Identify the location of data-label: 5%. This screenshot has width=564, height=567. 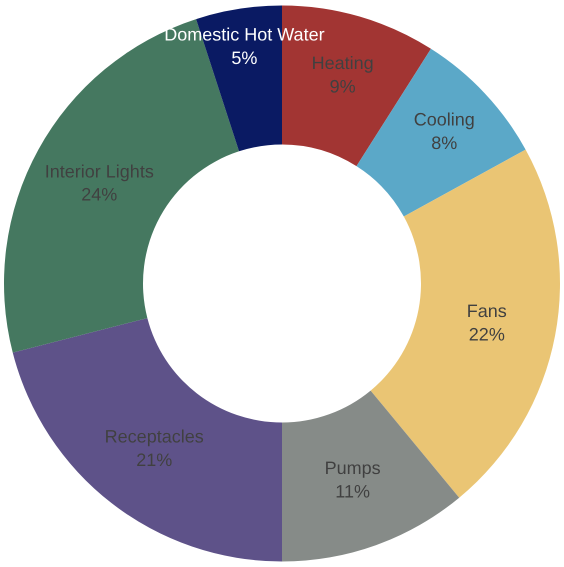
(244, 58).